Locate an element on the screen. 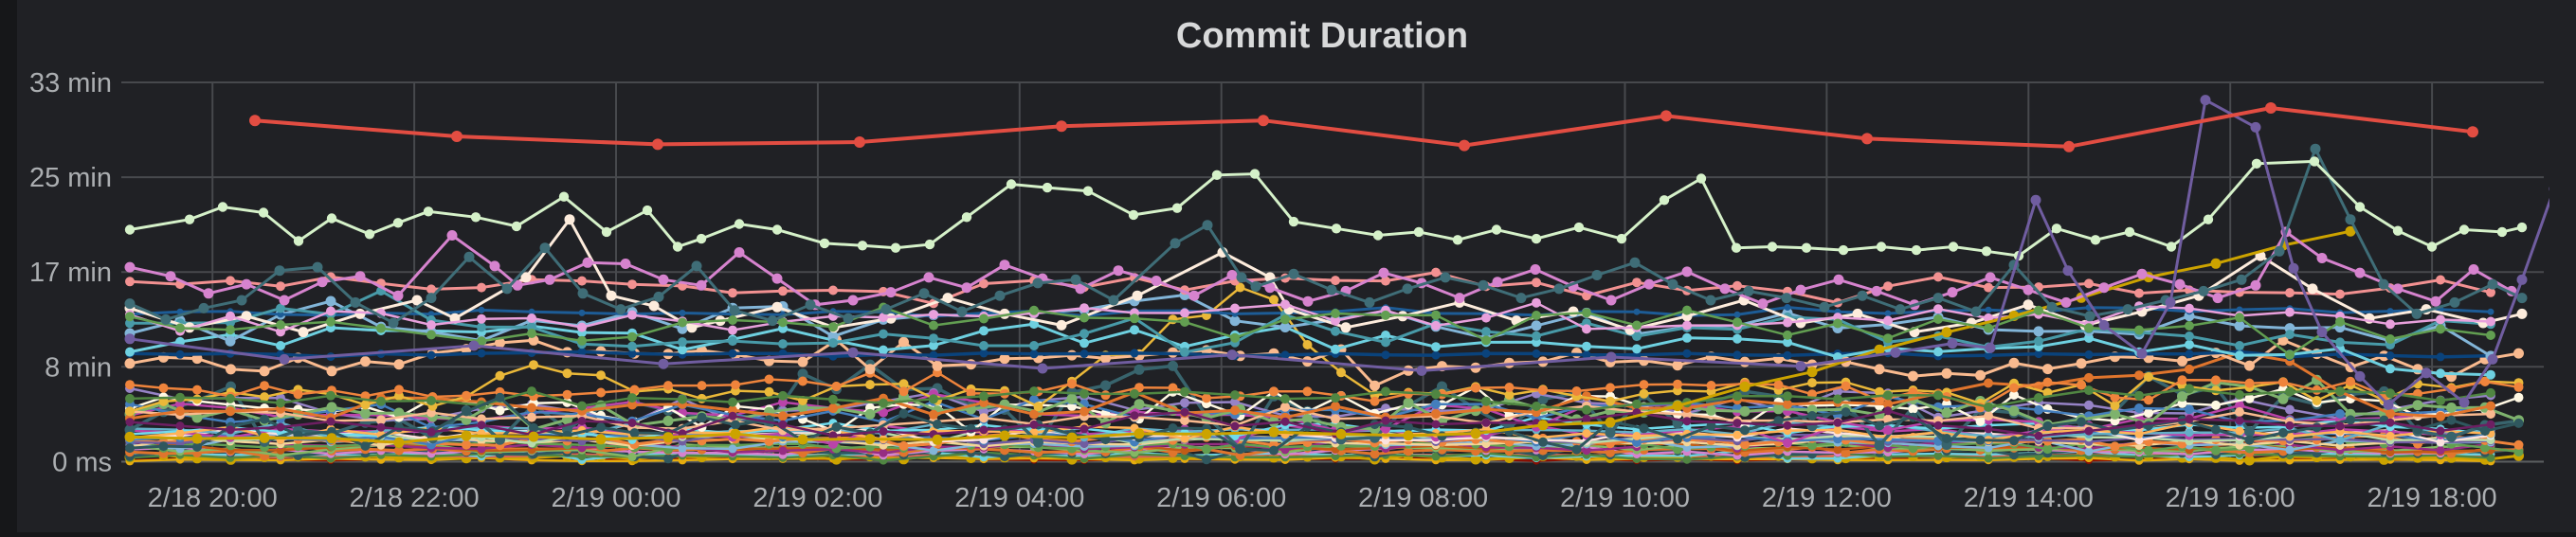 Image resolution: width=2576 pixels, height=537 pixels. svg-text: 2/19 12:00 is located at coordinates (1827, 498).